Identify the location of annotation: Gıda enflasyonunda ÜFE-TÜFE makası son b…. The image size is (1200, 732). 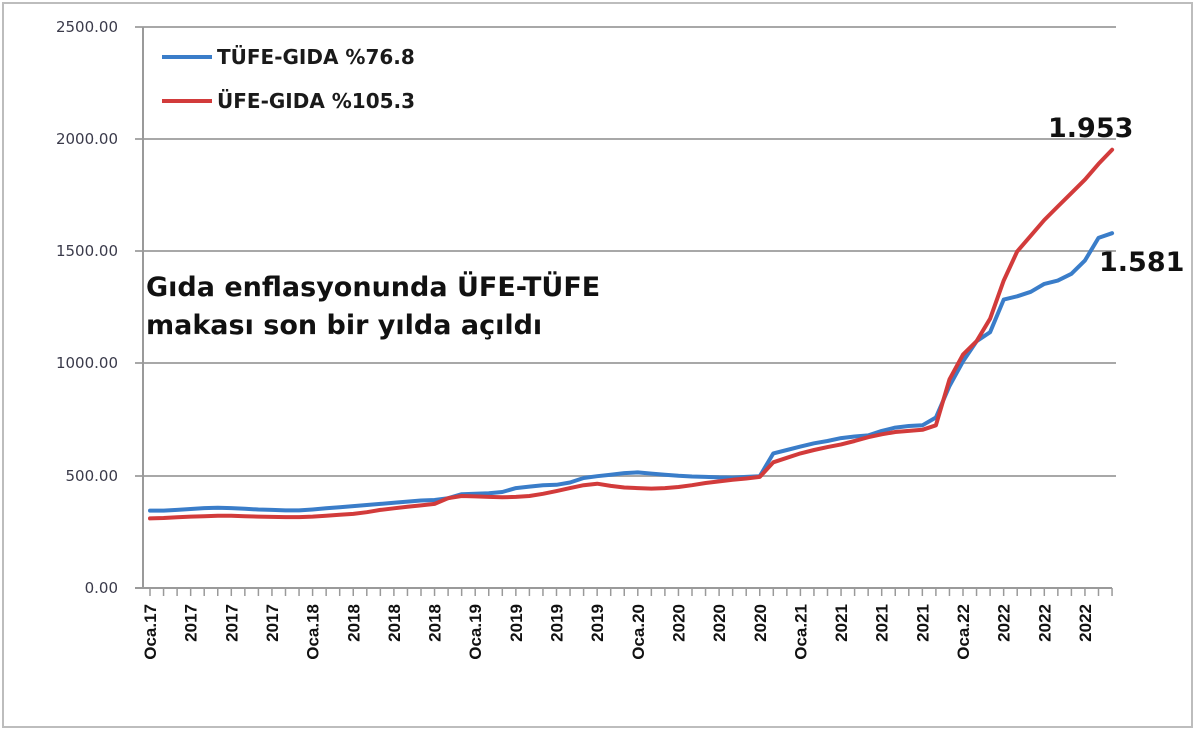
(373, 305).